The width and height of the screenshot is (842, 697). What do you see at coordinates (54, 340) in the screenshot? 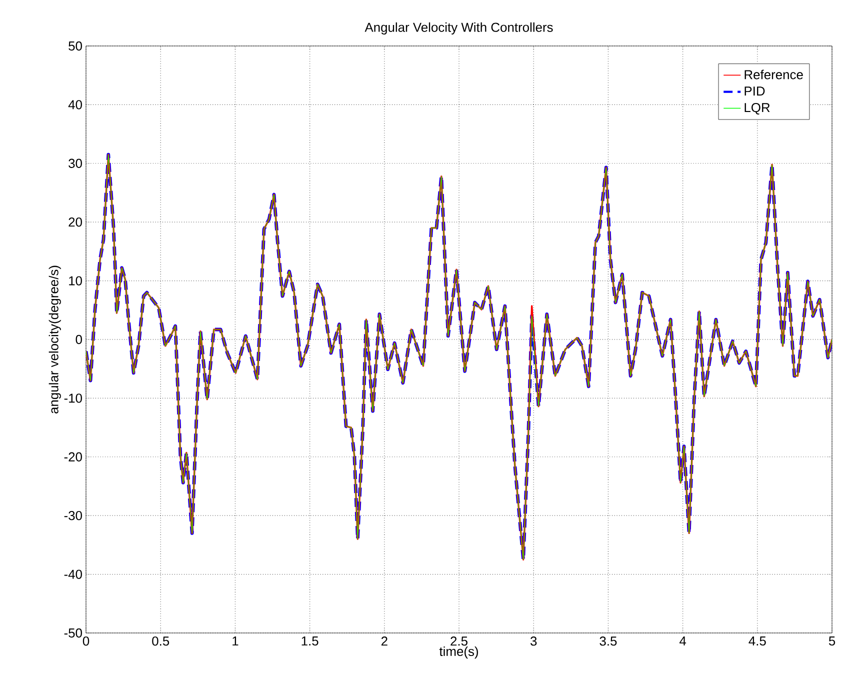
I see `y-axis-title: angular velocity(degree/s)` at bounding box center [54, 340].